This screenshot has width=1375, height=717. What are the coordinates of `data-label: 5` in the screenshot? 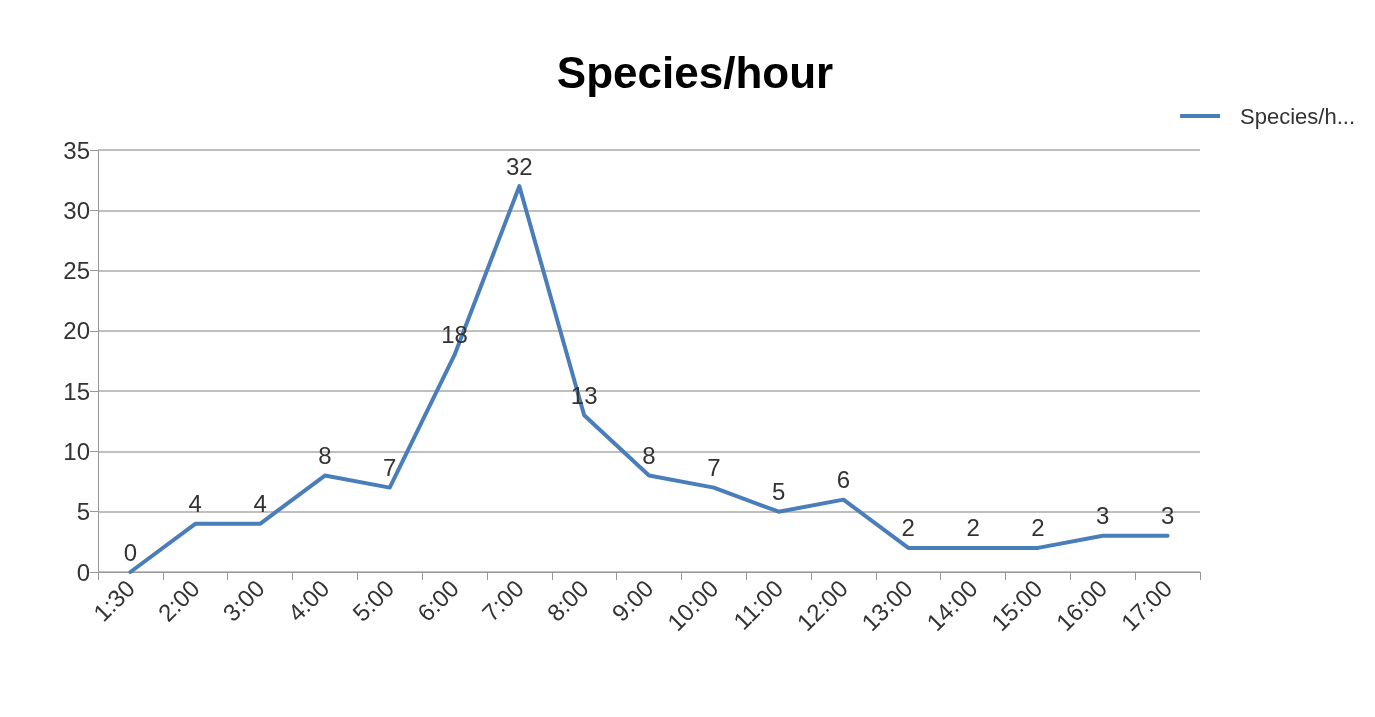 It's located at (778, 492).